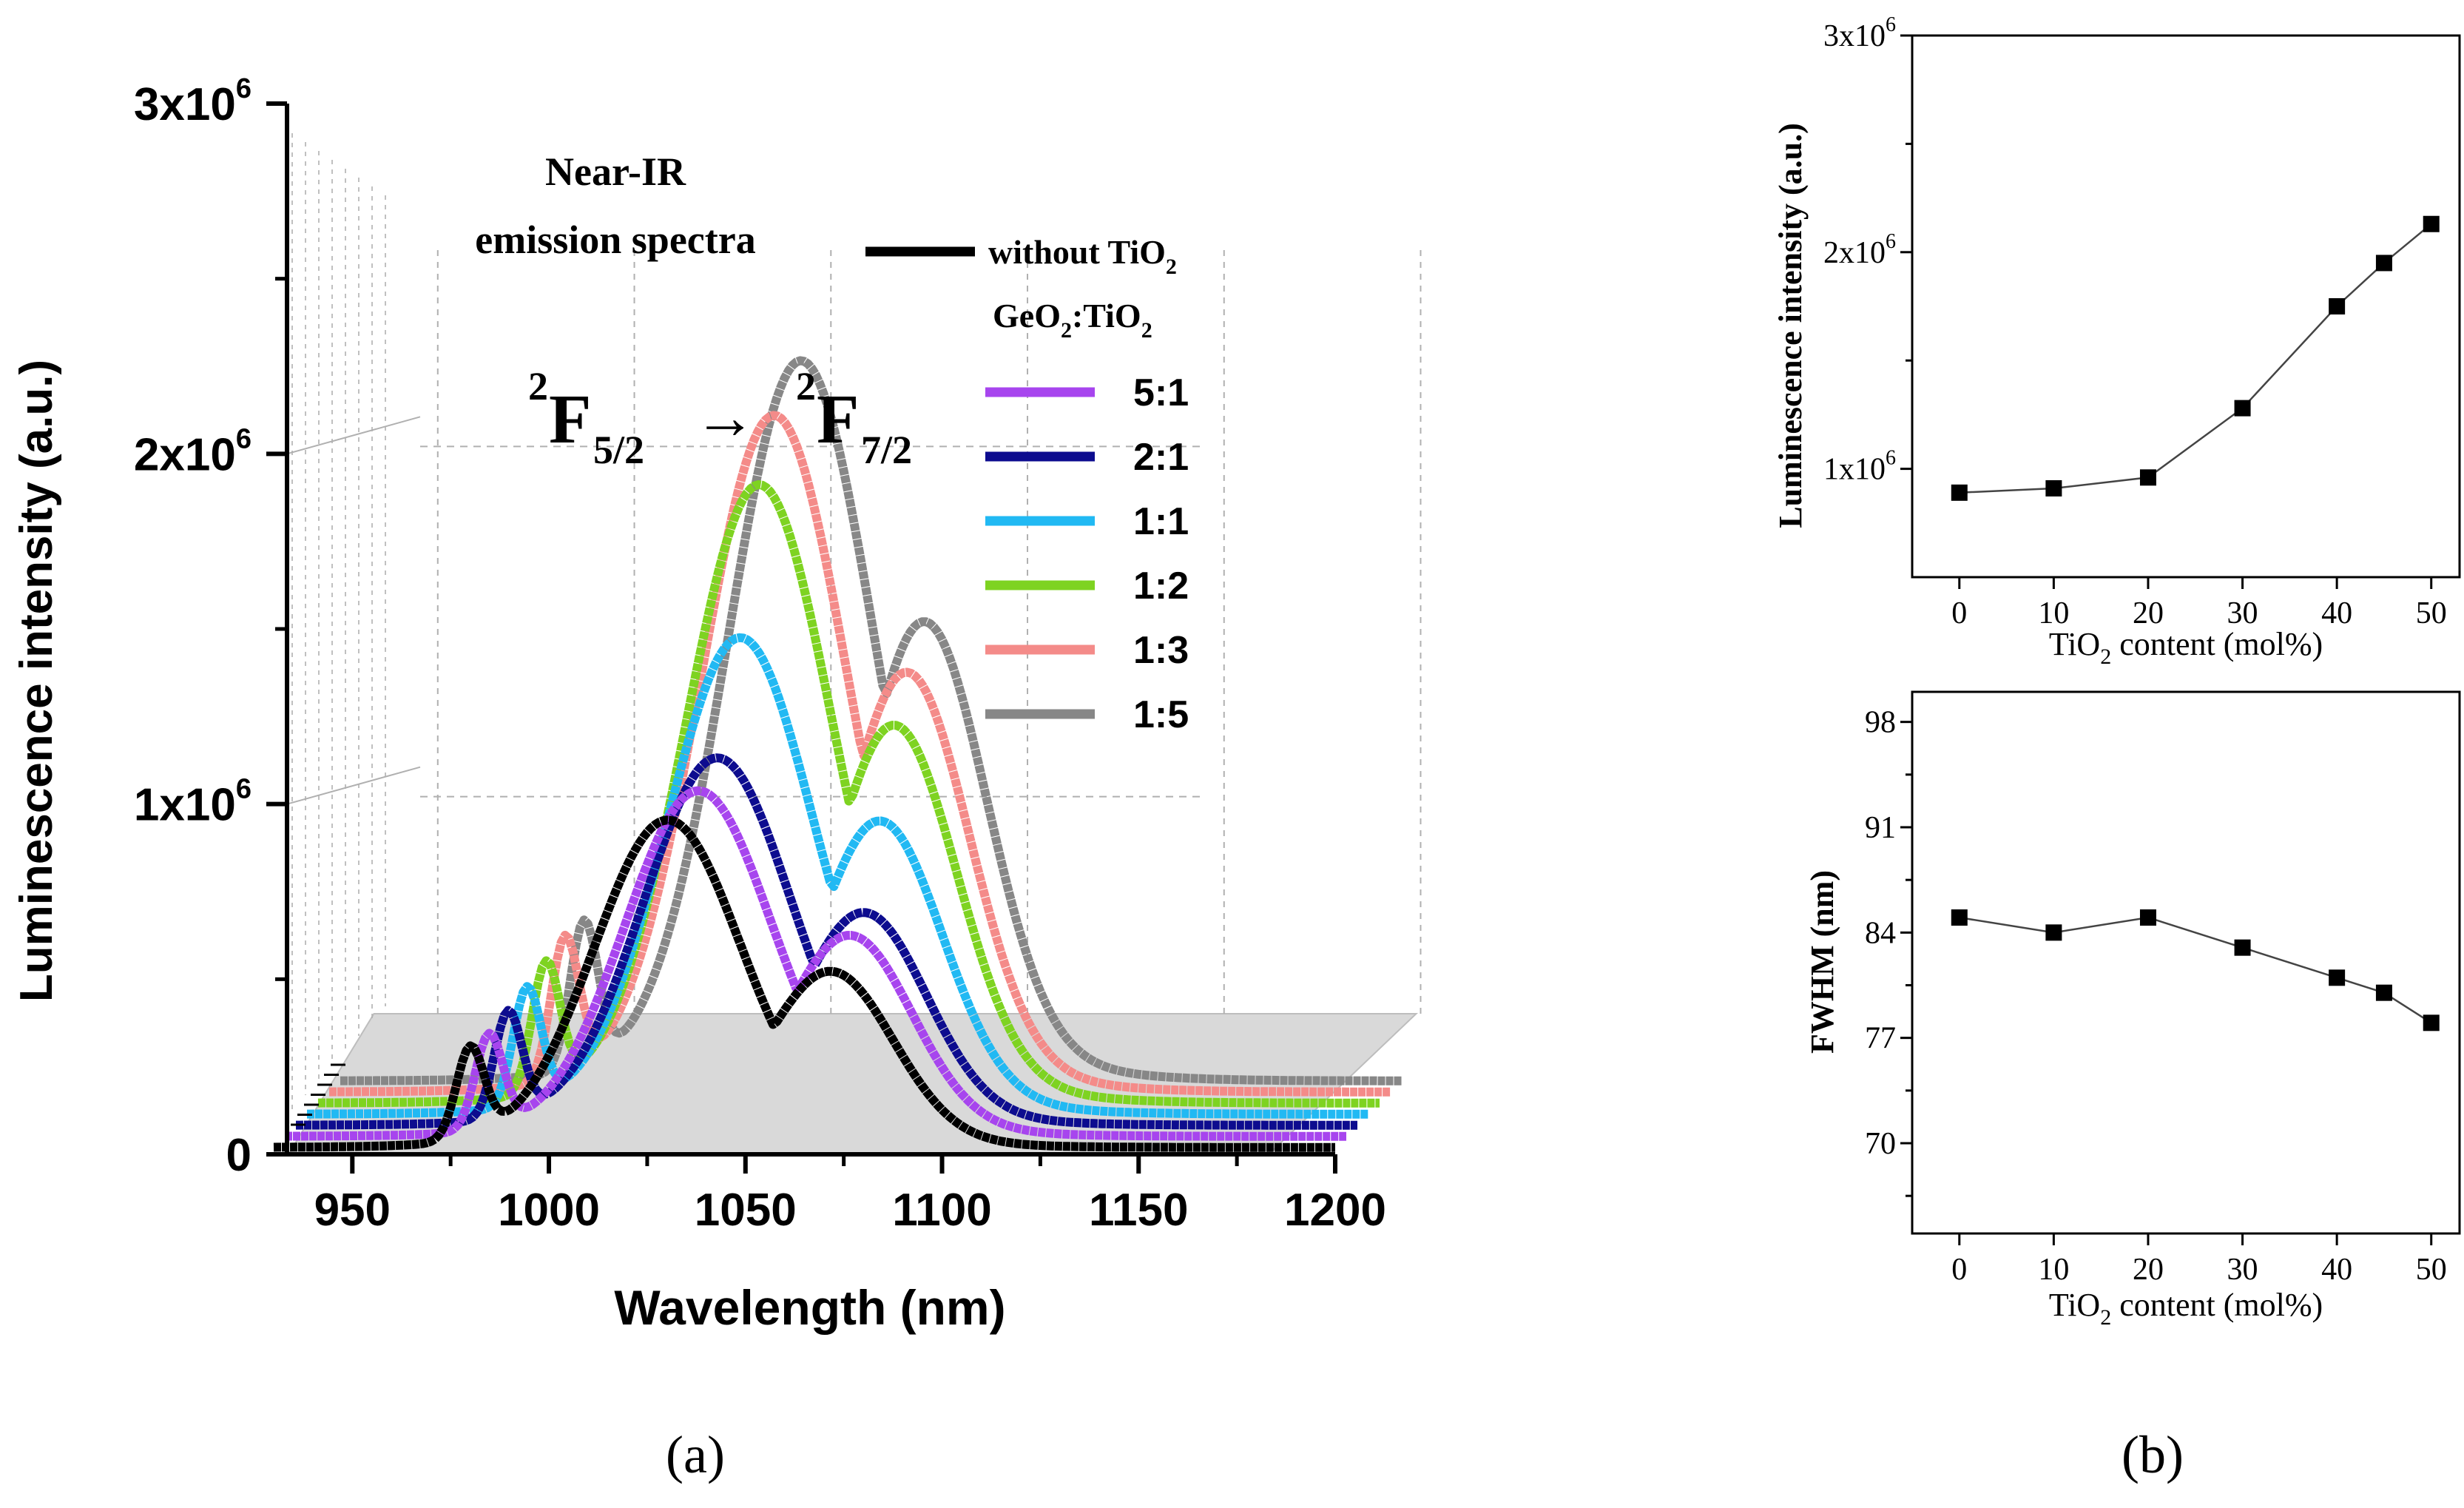 Image resolution: width=2464 pixels, height=1508 pixels. I want to click on legend-label-1-5: 1:5, so click(1161, 714).